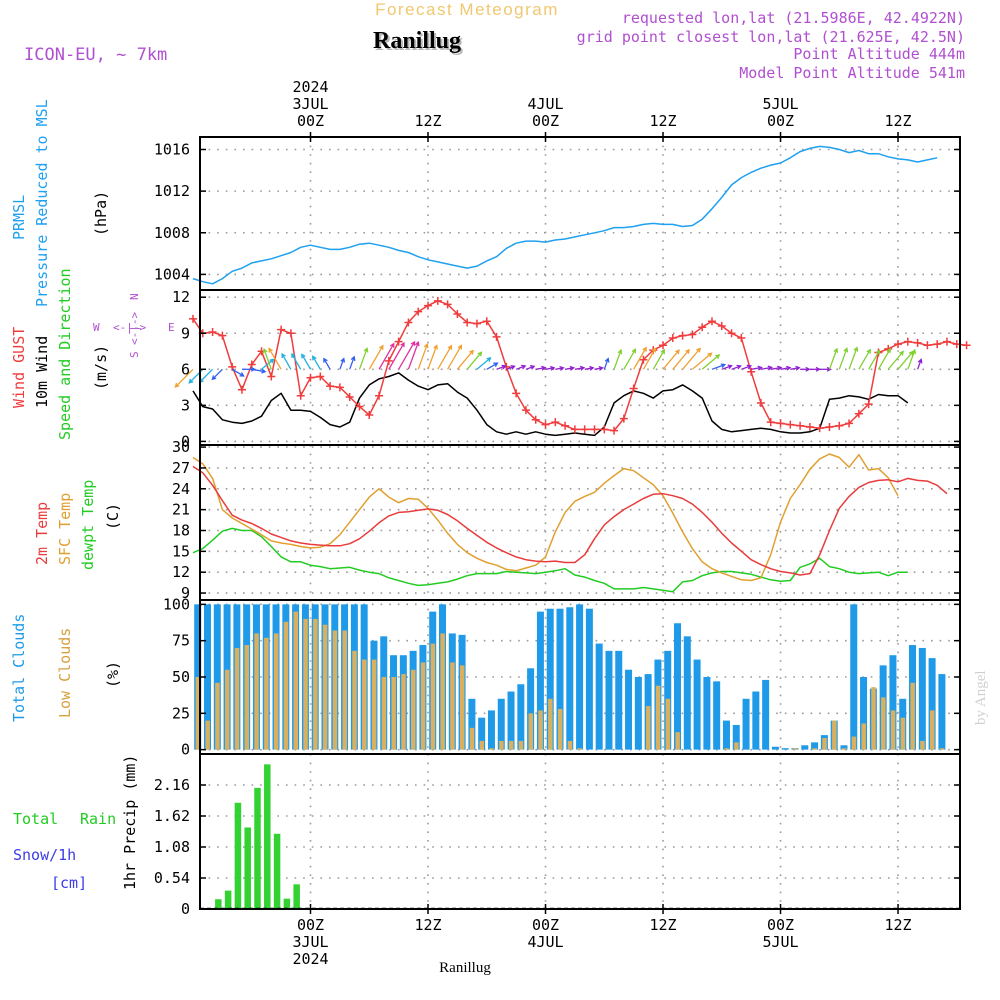 The width and height of the screenshot is (1000, 1000). I want to click on y-tick-label: 1.08, so click(172, 847).